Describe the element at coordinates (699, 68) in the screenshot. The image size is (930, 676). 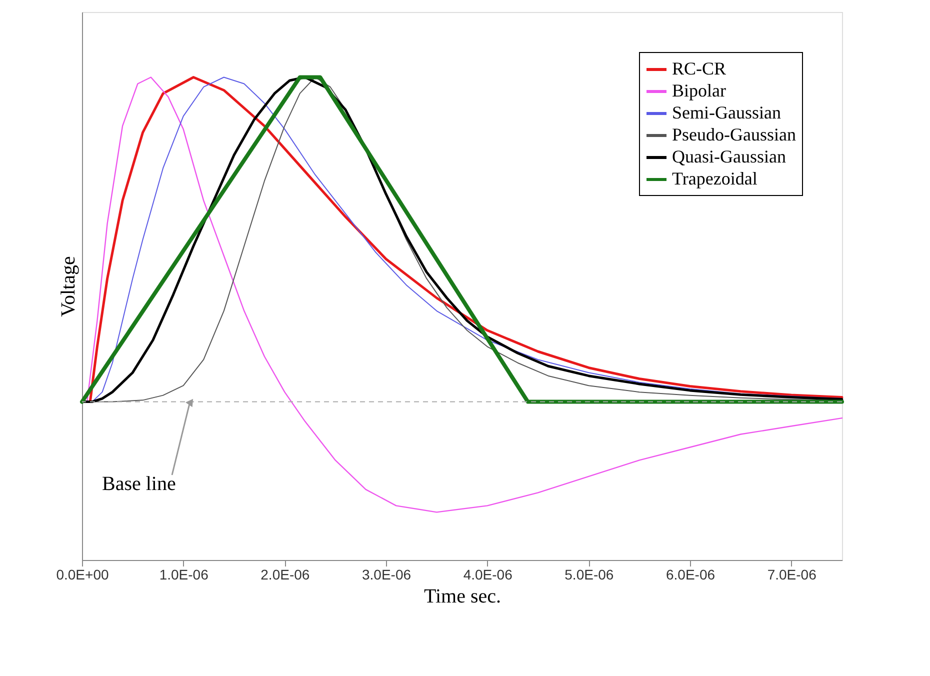
I see `legend-label: RC-CR` at that location.